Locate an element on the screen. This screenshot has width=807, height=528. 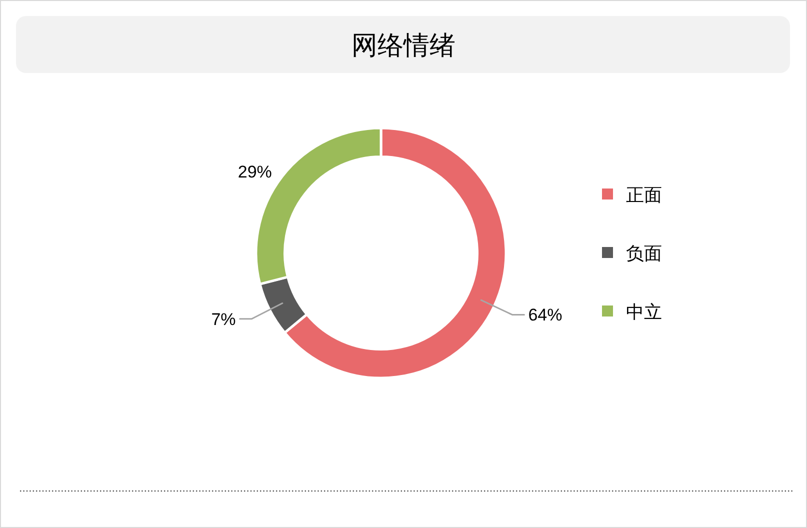
data-label: 64% is located at coordinates (545, 315).